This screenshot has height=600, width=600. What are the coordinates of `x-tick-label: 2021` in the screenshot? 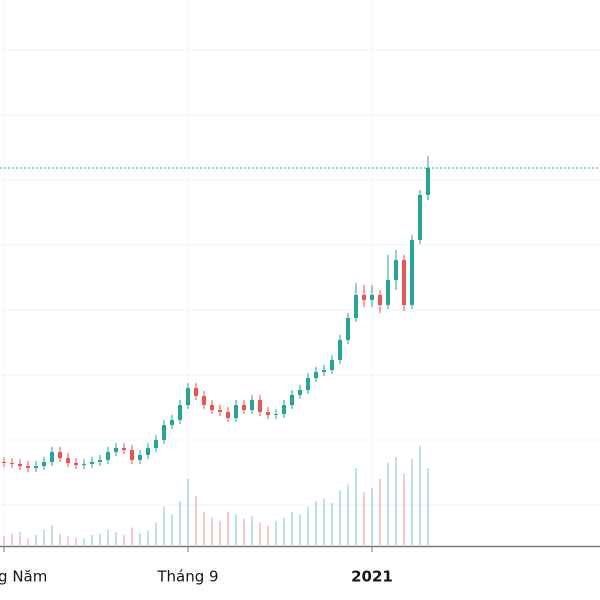 It's located at (372, 577).